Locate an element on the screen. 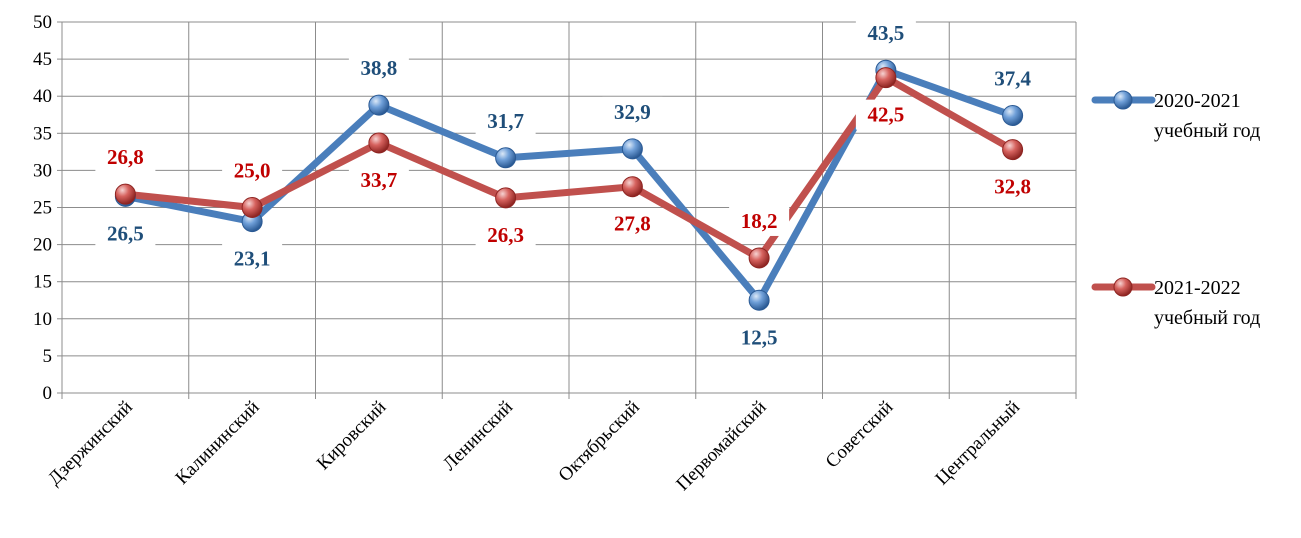  x-category-label: Центральный is located at coordinates (977, 443).